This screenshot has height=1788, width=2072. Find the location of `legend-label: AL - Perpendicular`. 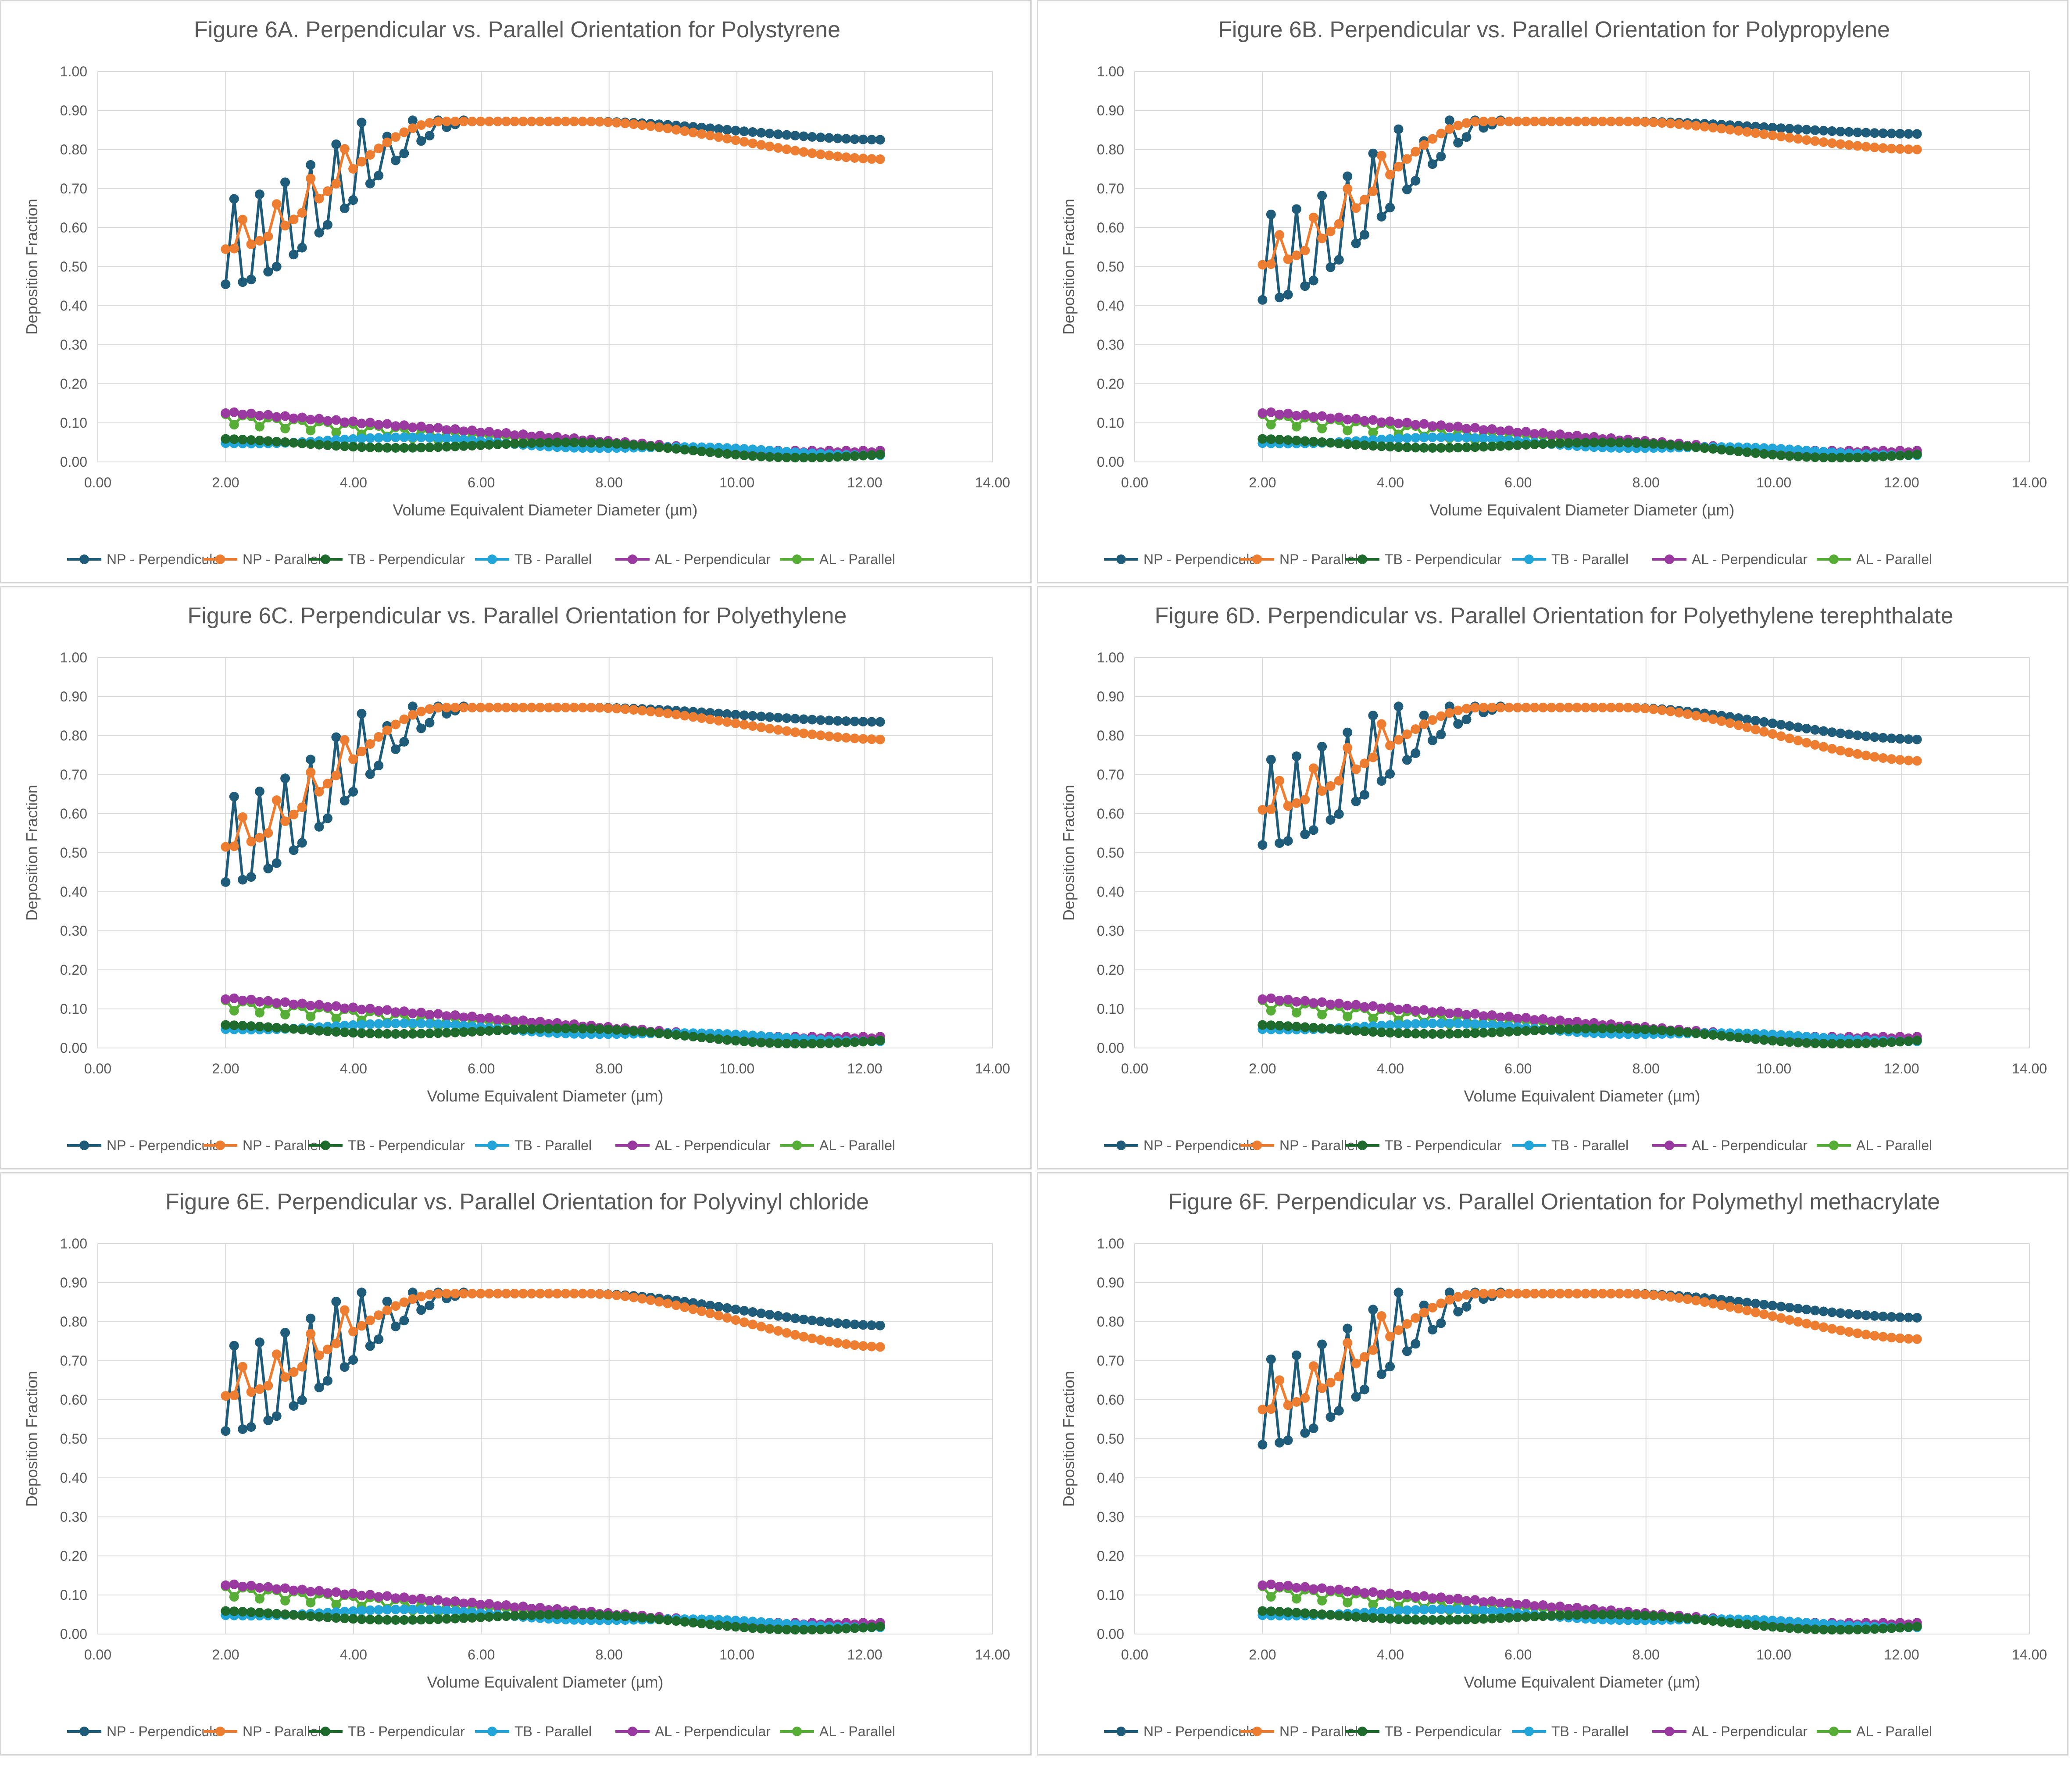

legend-label: AL - Perpendicular is located at coordinates (1750, 1145).